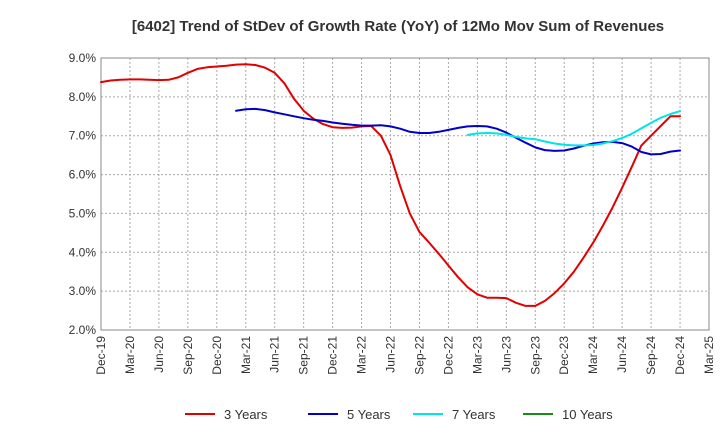 The width and height of the screenshot is (720, 445). What do you see at coordinates (474, 414) in the screenshot?
I see `legend-label: 7 Years` at bounding box center [474, 414].